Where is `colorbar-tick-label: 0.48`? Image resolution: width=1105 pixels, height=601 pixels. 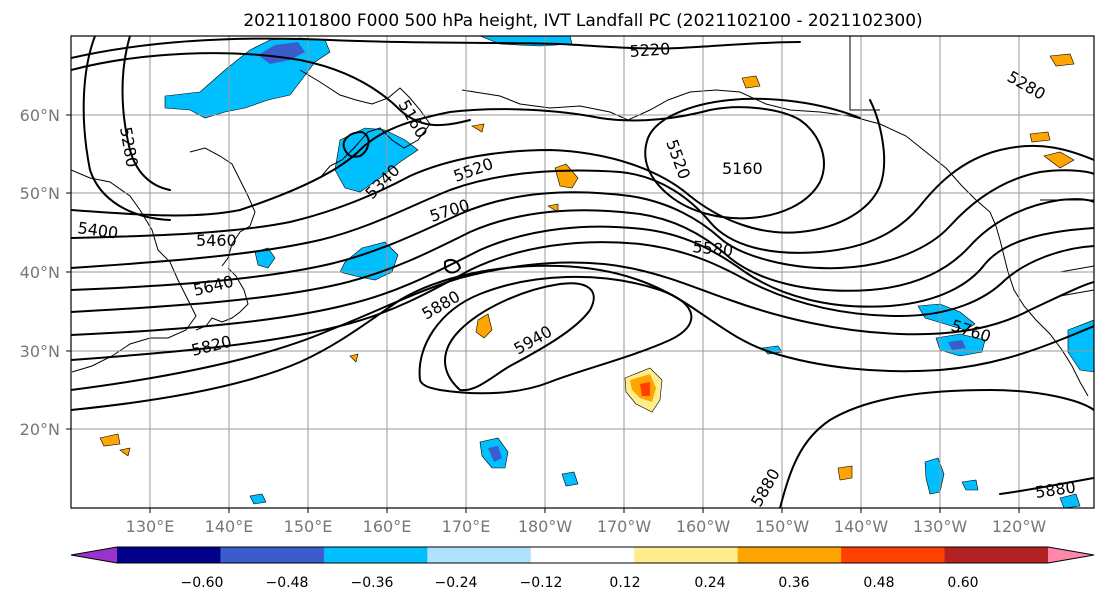 colorbar-tick-label: 0.48 is located at coordinates (878, 583).